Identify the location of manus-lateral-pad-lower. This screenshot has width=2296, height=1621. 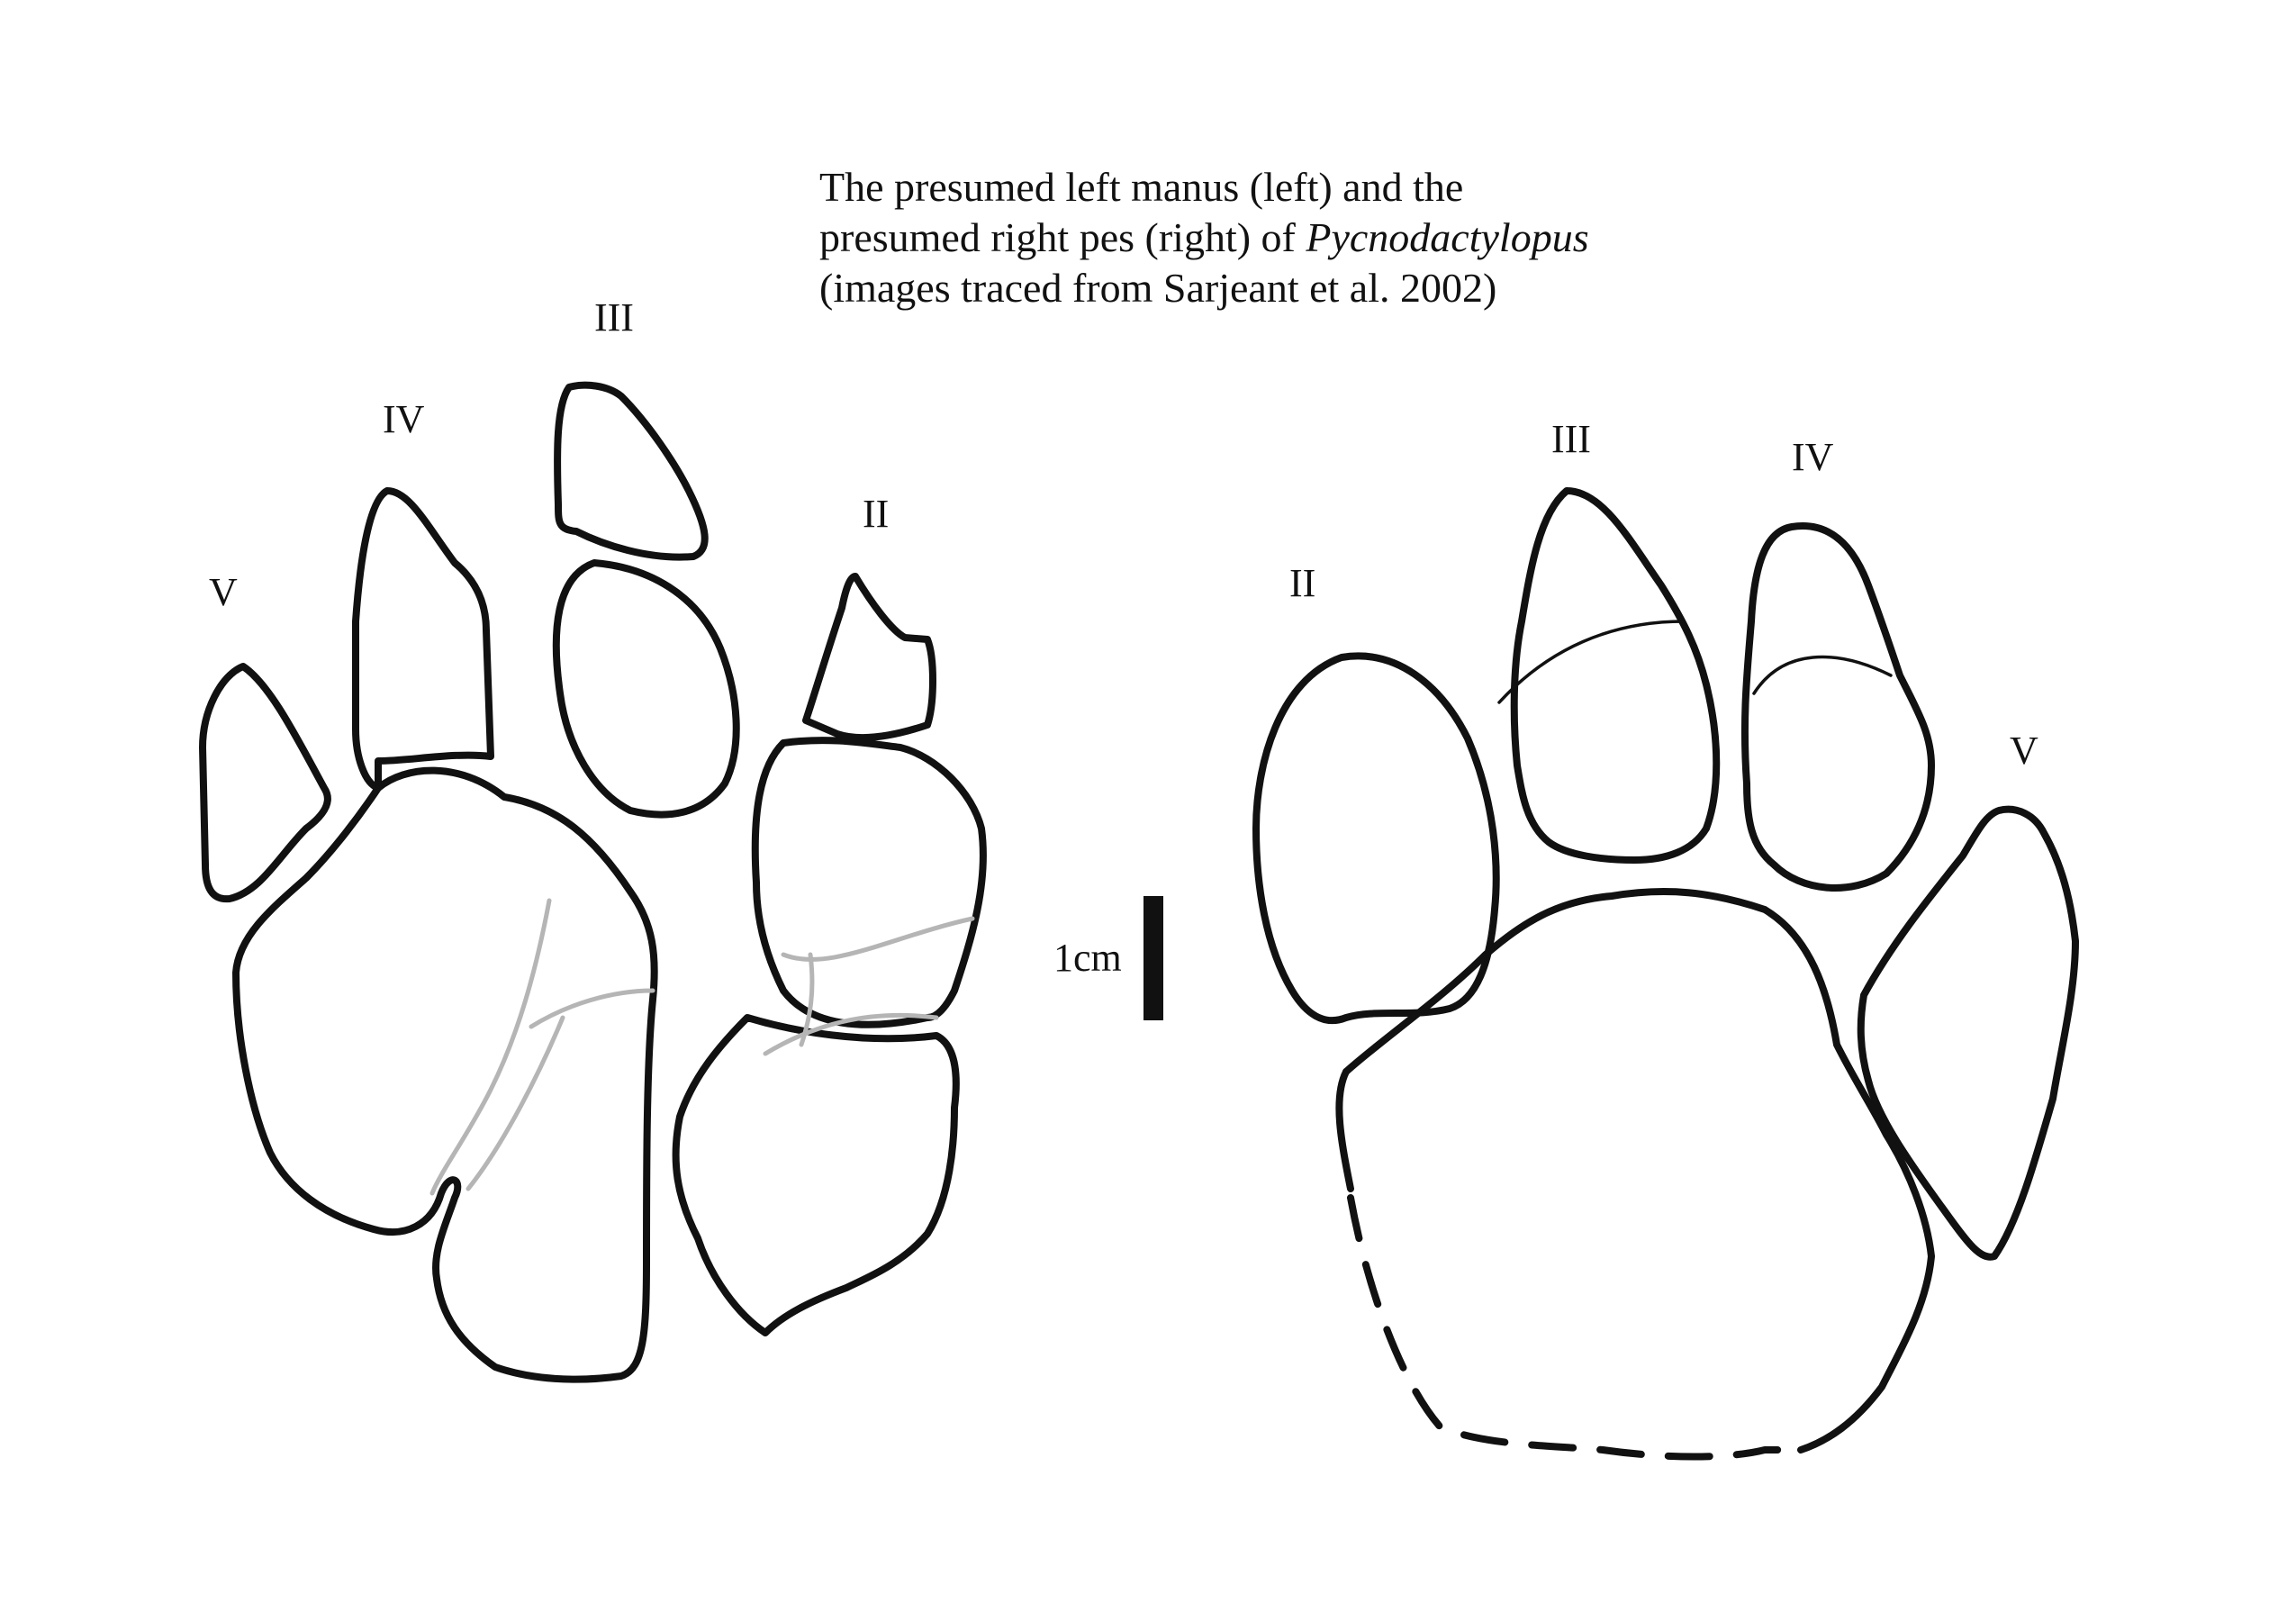
(816, 1175).